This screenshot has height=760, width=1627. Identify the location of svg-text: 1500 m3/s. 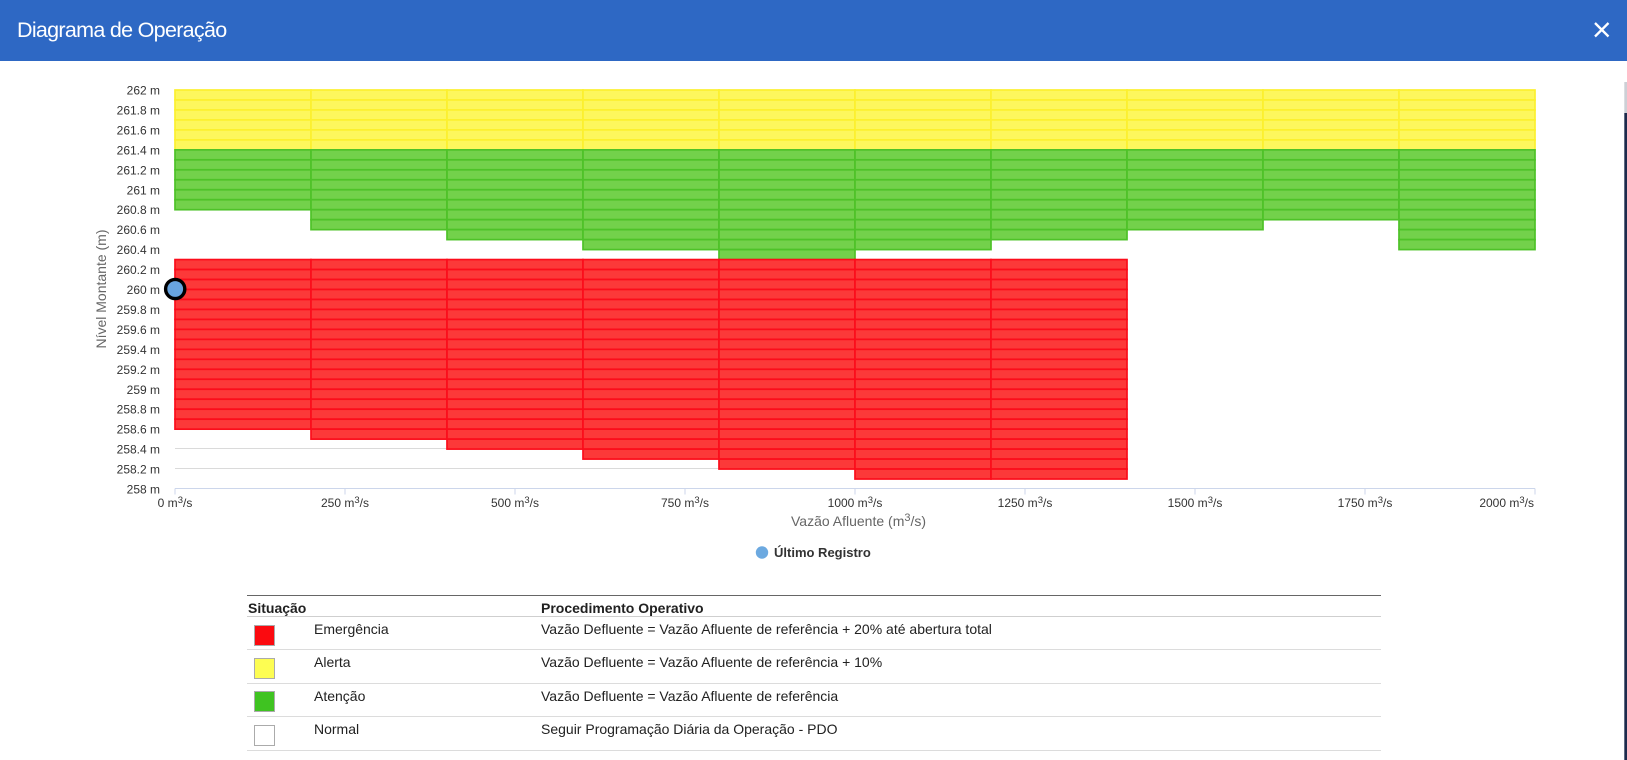
(1195, 502).